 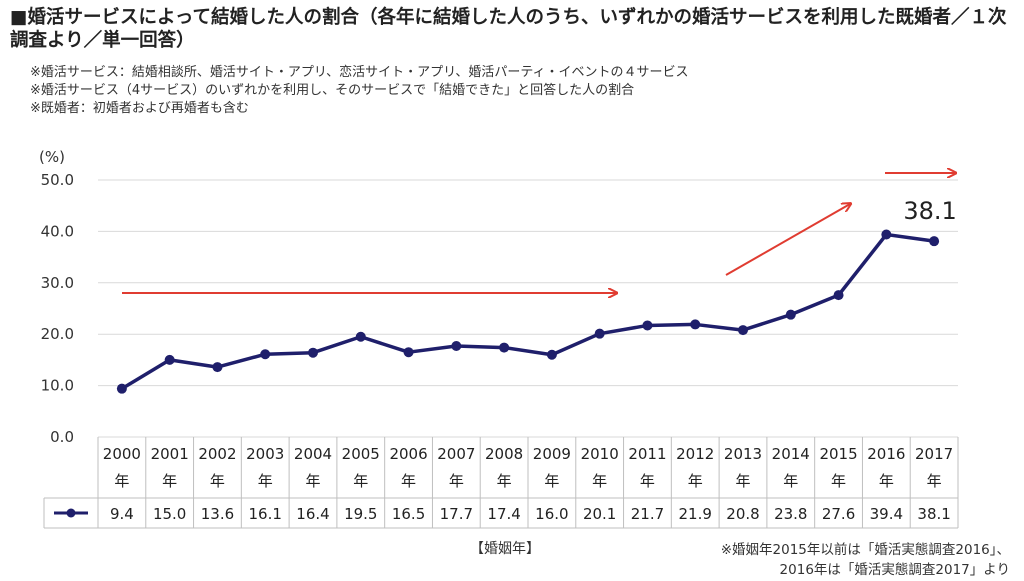 What do you see at coordinates (52, 157) in the screenshot?
I see `y-axis-unit: (%)` at bounding box center [52, 157].